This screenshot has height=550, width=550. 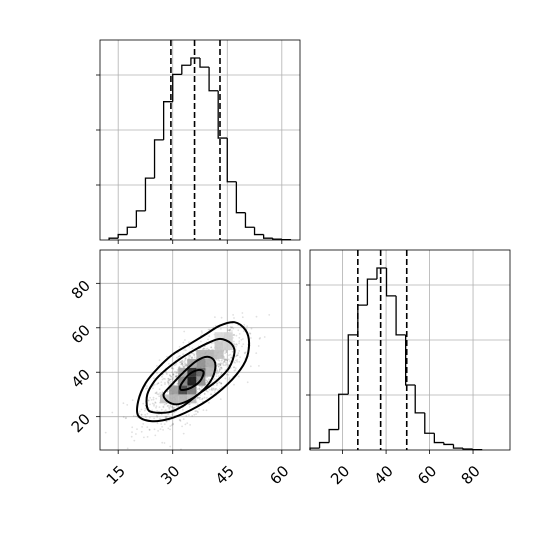 What do you see at coordinates (81, 290) in the screenshot?
I see `y-tick-label: 80` at bounding box center [81, 290].